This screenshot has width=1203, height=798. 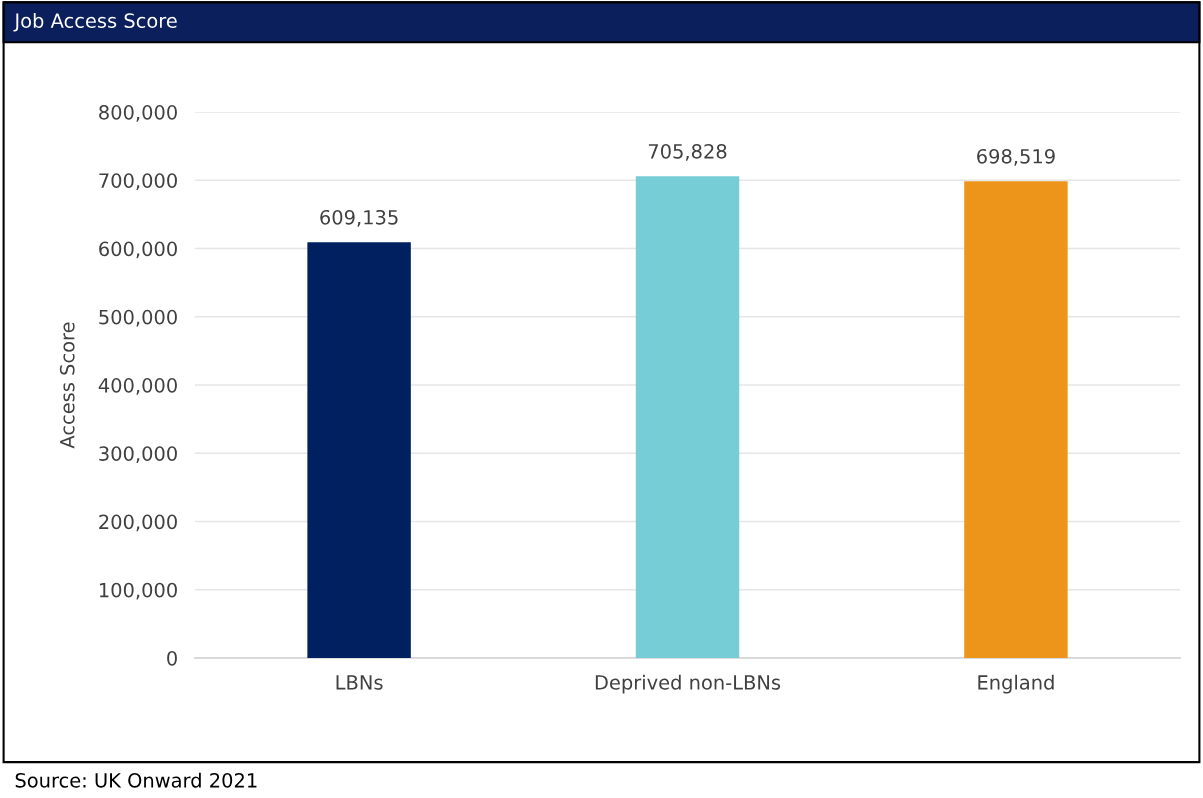 I want to click on data-label: 609,135, so click(x=359, y=218).